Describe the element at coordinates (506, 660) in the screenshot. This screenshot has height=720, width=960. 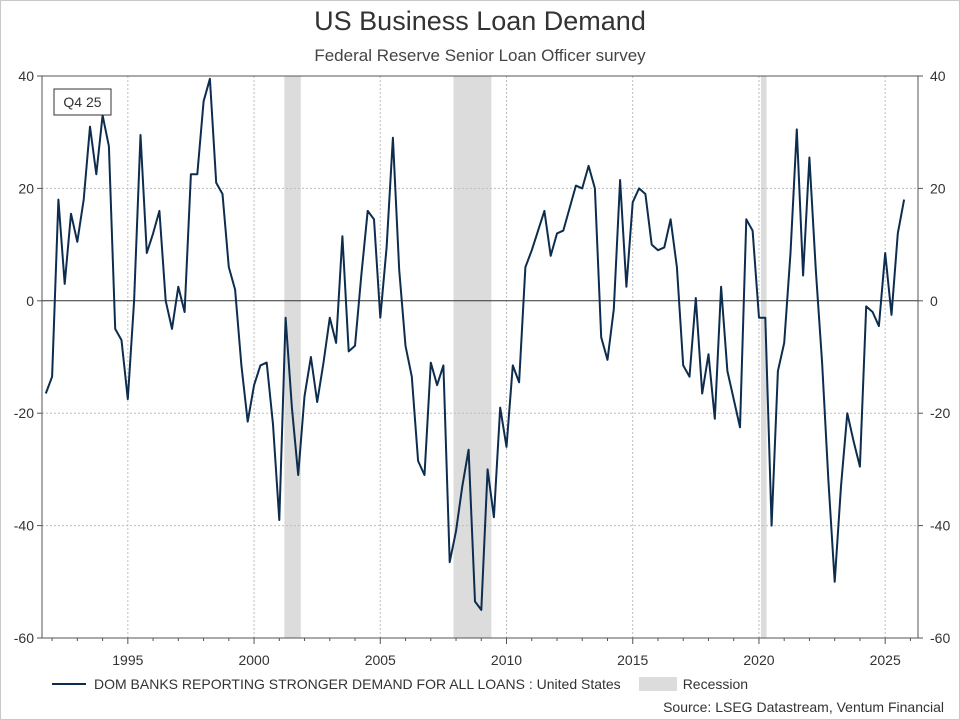
I see `x-tick-label-2010: 2010` at that location.